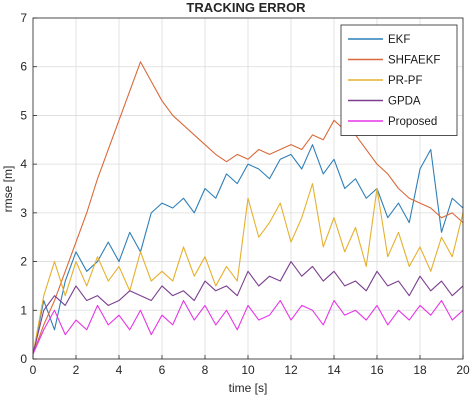 The width and height of the screenshot is (474, 405). What do you see at coordinates (162, 370) in the screenshot?
I see `x-tick-label: 6` at bounding box center [162, 370].